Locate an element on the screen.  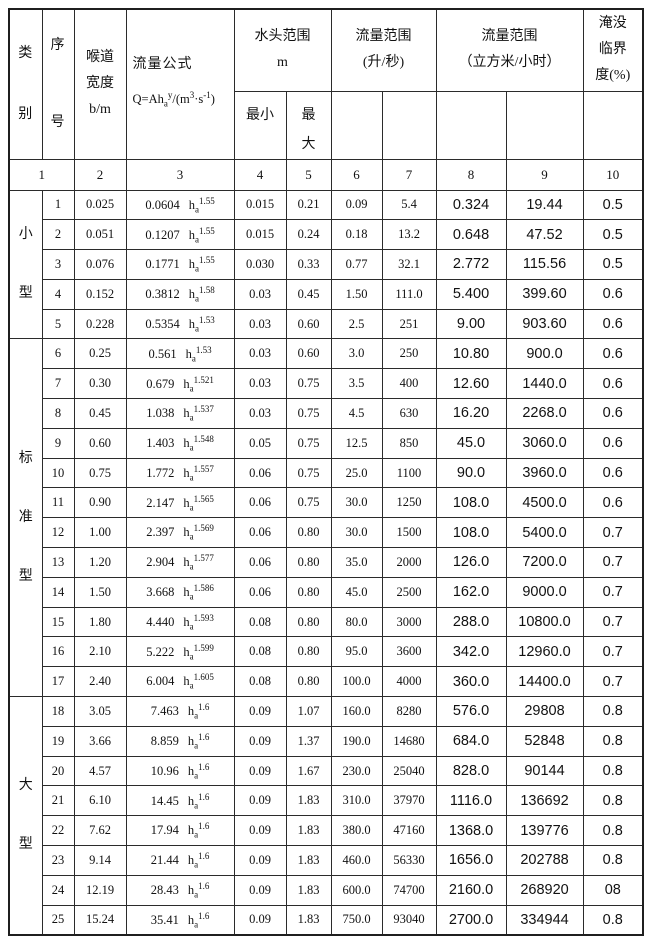
cell-formula: 5.222 ha1.599 is located at coordinates (180, 652).